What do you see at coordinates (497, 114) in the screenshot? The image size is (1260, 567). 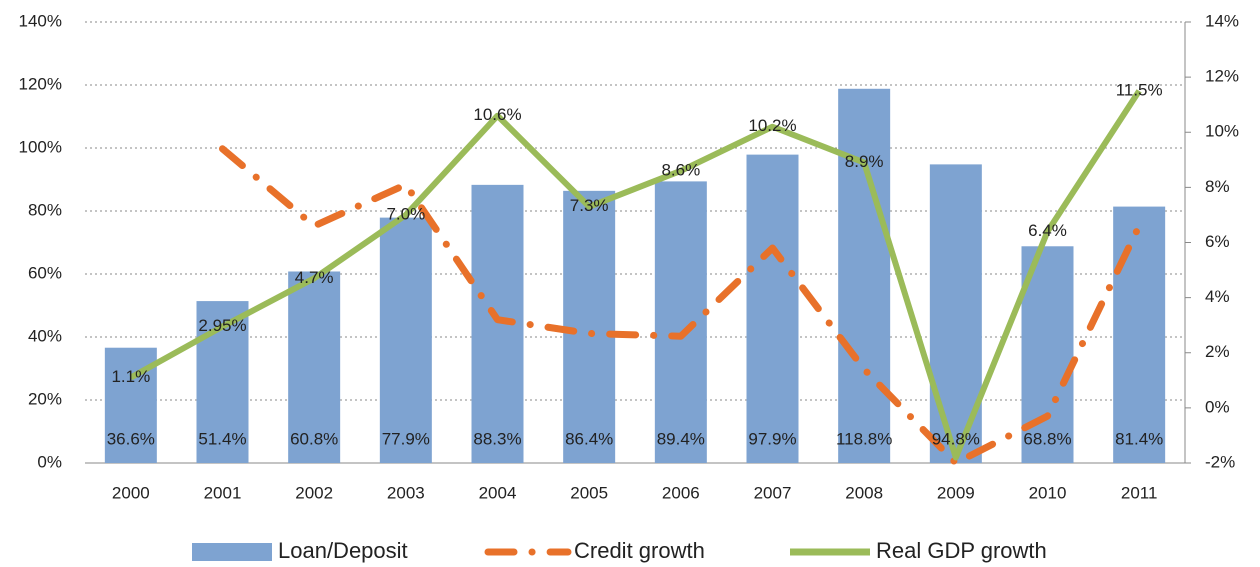 I see `data-label: 10.6%` at bounding box center [497, 114].